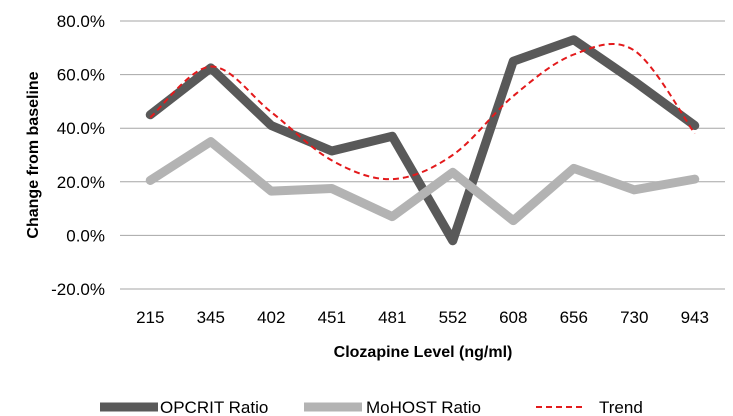 This screenshot has width=733, height=416. What do you see at coordinates (81, 21) in the screenshot?
I see `y-tick-label: 80.0%` at bounding box center [81, 21].